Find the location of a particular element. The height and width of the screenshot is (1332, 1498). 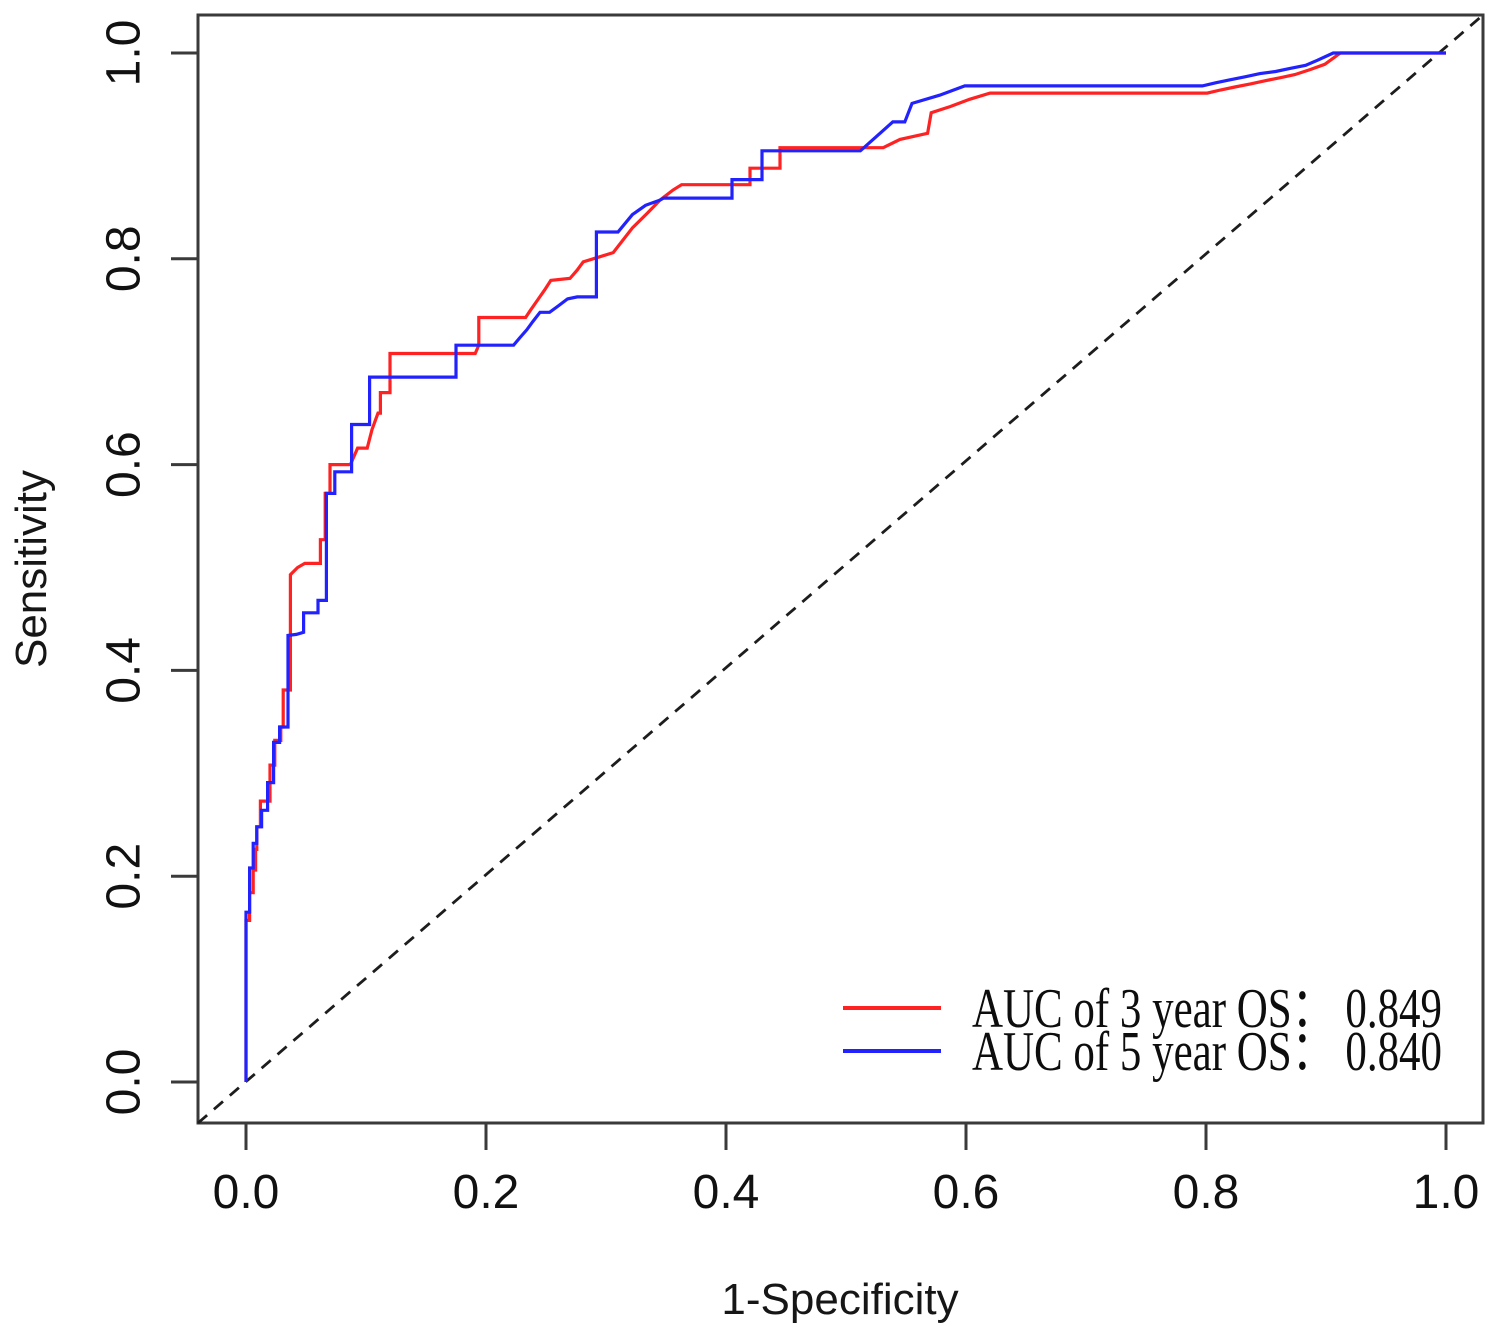

x-tick-label: 0.2 is located at coordinates (486, 1192).